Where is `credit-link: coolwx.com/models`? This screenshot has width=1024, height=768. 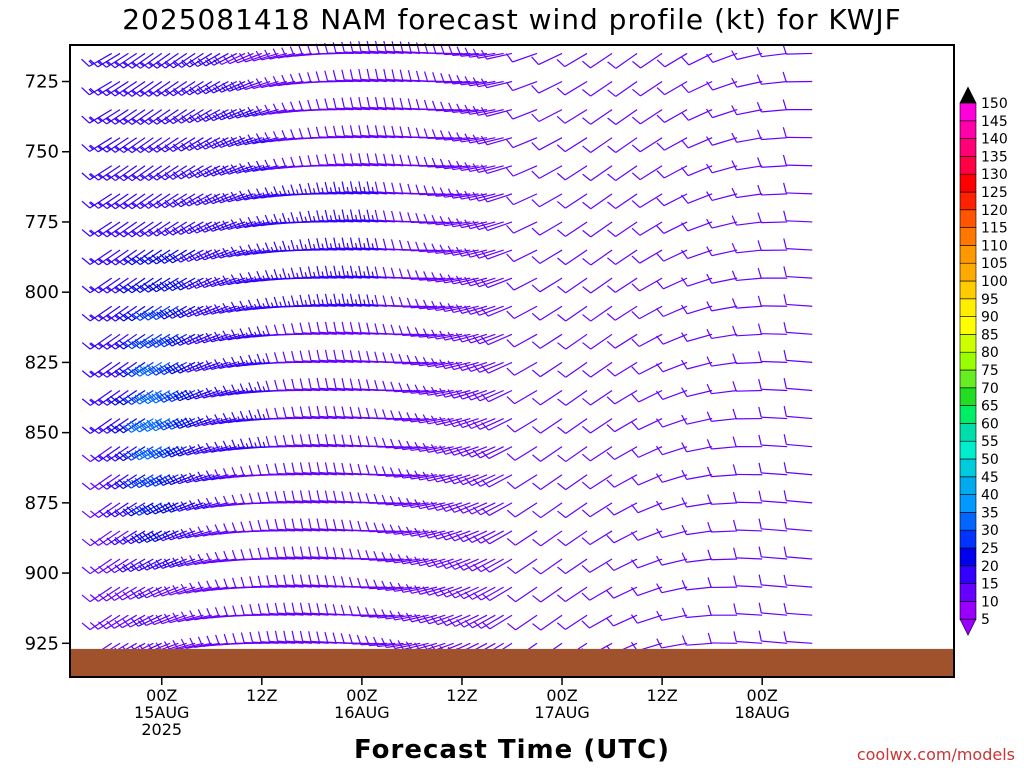
credit-link: coolwx.com/models is located at coordinates (936, 754).